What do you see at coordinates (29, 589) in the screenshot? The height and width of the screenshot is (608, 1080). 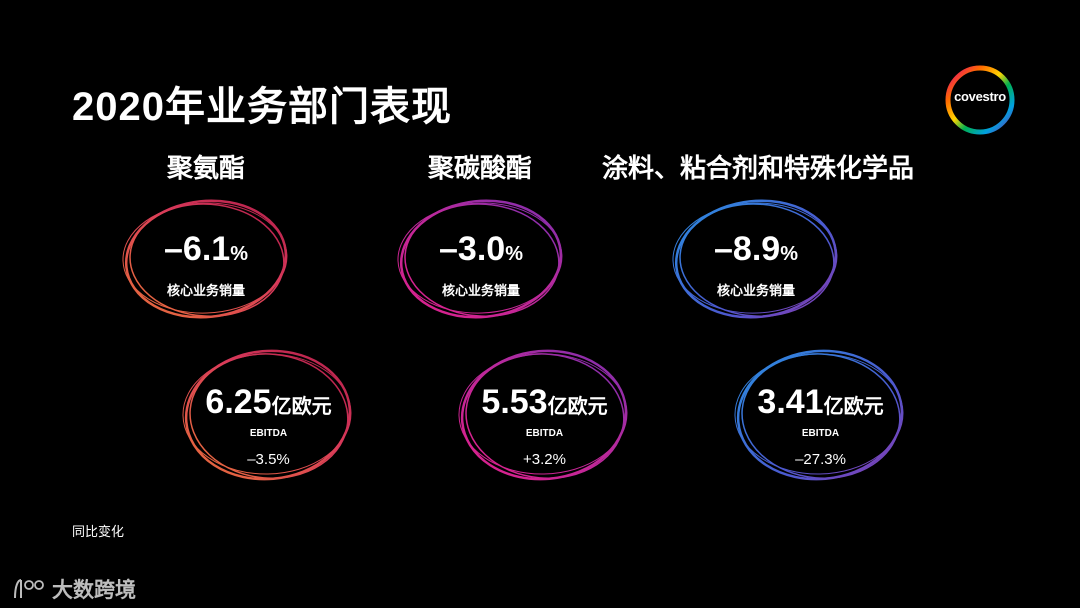 I see `watermark-logo-icon` at bounding box center [29, 589].